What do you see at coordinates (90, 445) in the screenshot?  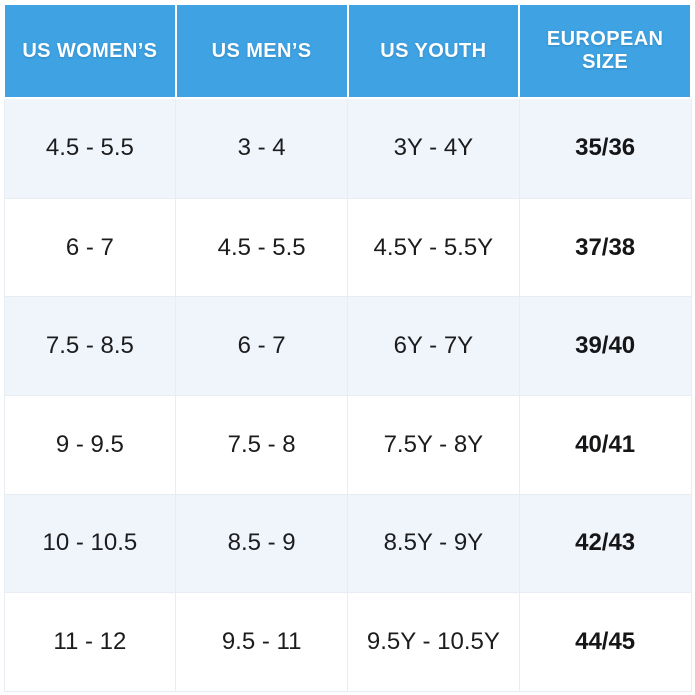 I see `cell-us-womens: 9 - 9.5` at bounding box center [90, 445].